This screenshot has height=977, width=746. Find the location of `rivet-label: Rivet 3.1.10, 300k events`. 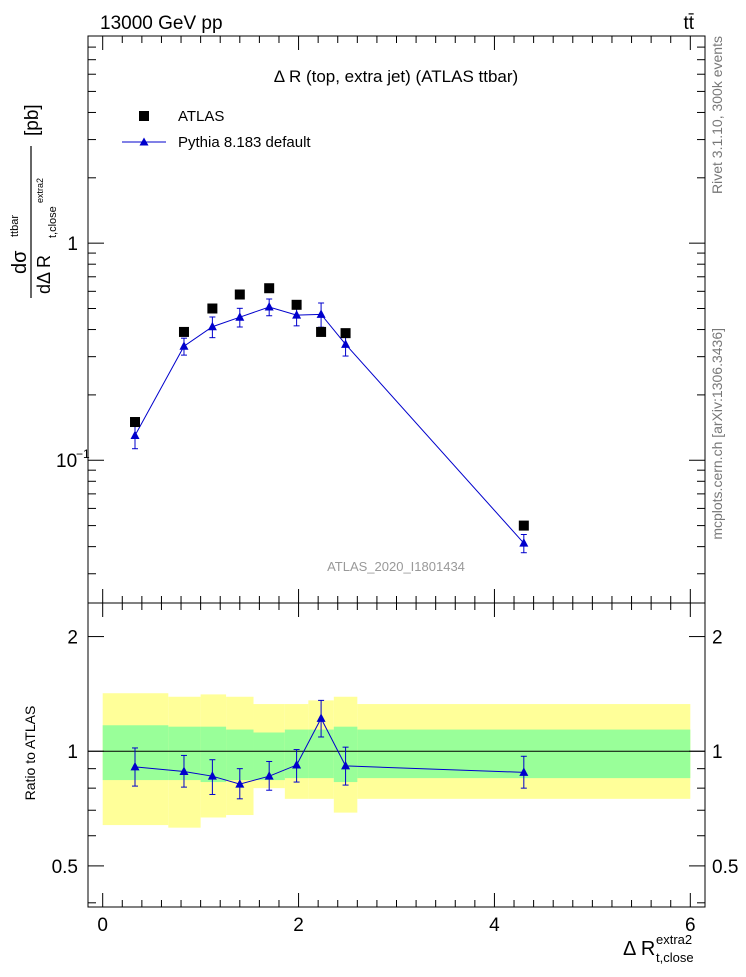

rivet-label: Rivet 3.1.10, 300k events is located at coordinates (717, 115).